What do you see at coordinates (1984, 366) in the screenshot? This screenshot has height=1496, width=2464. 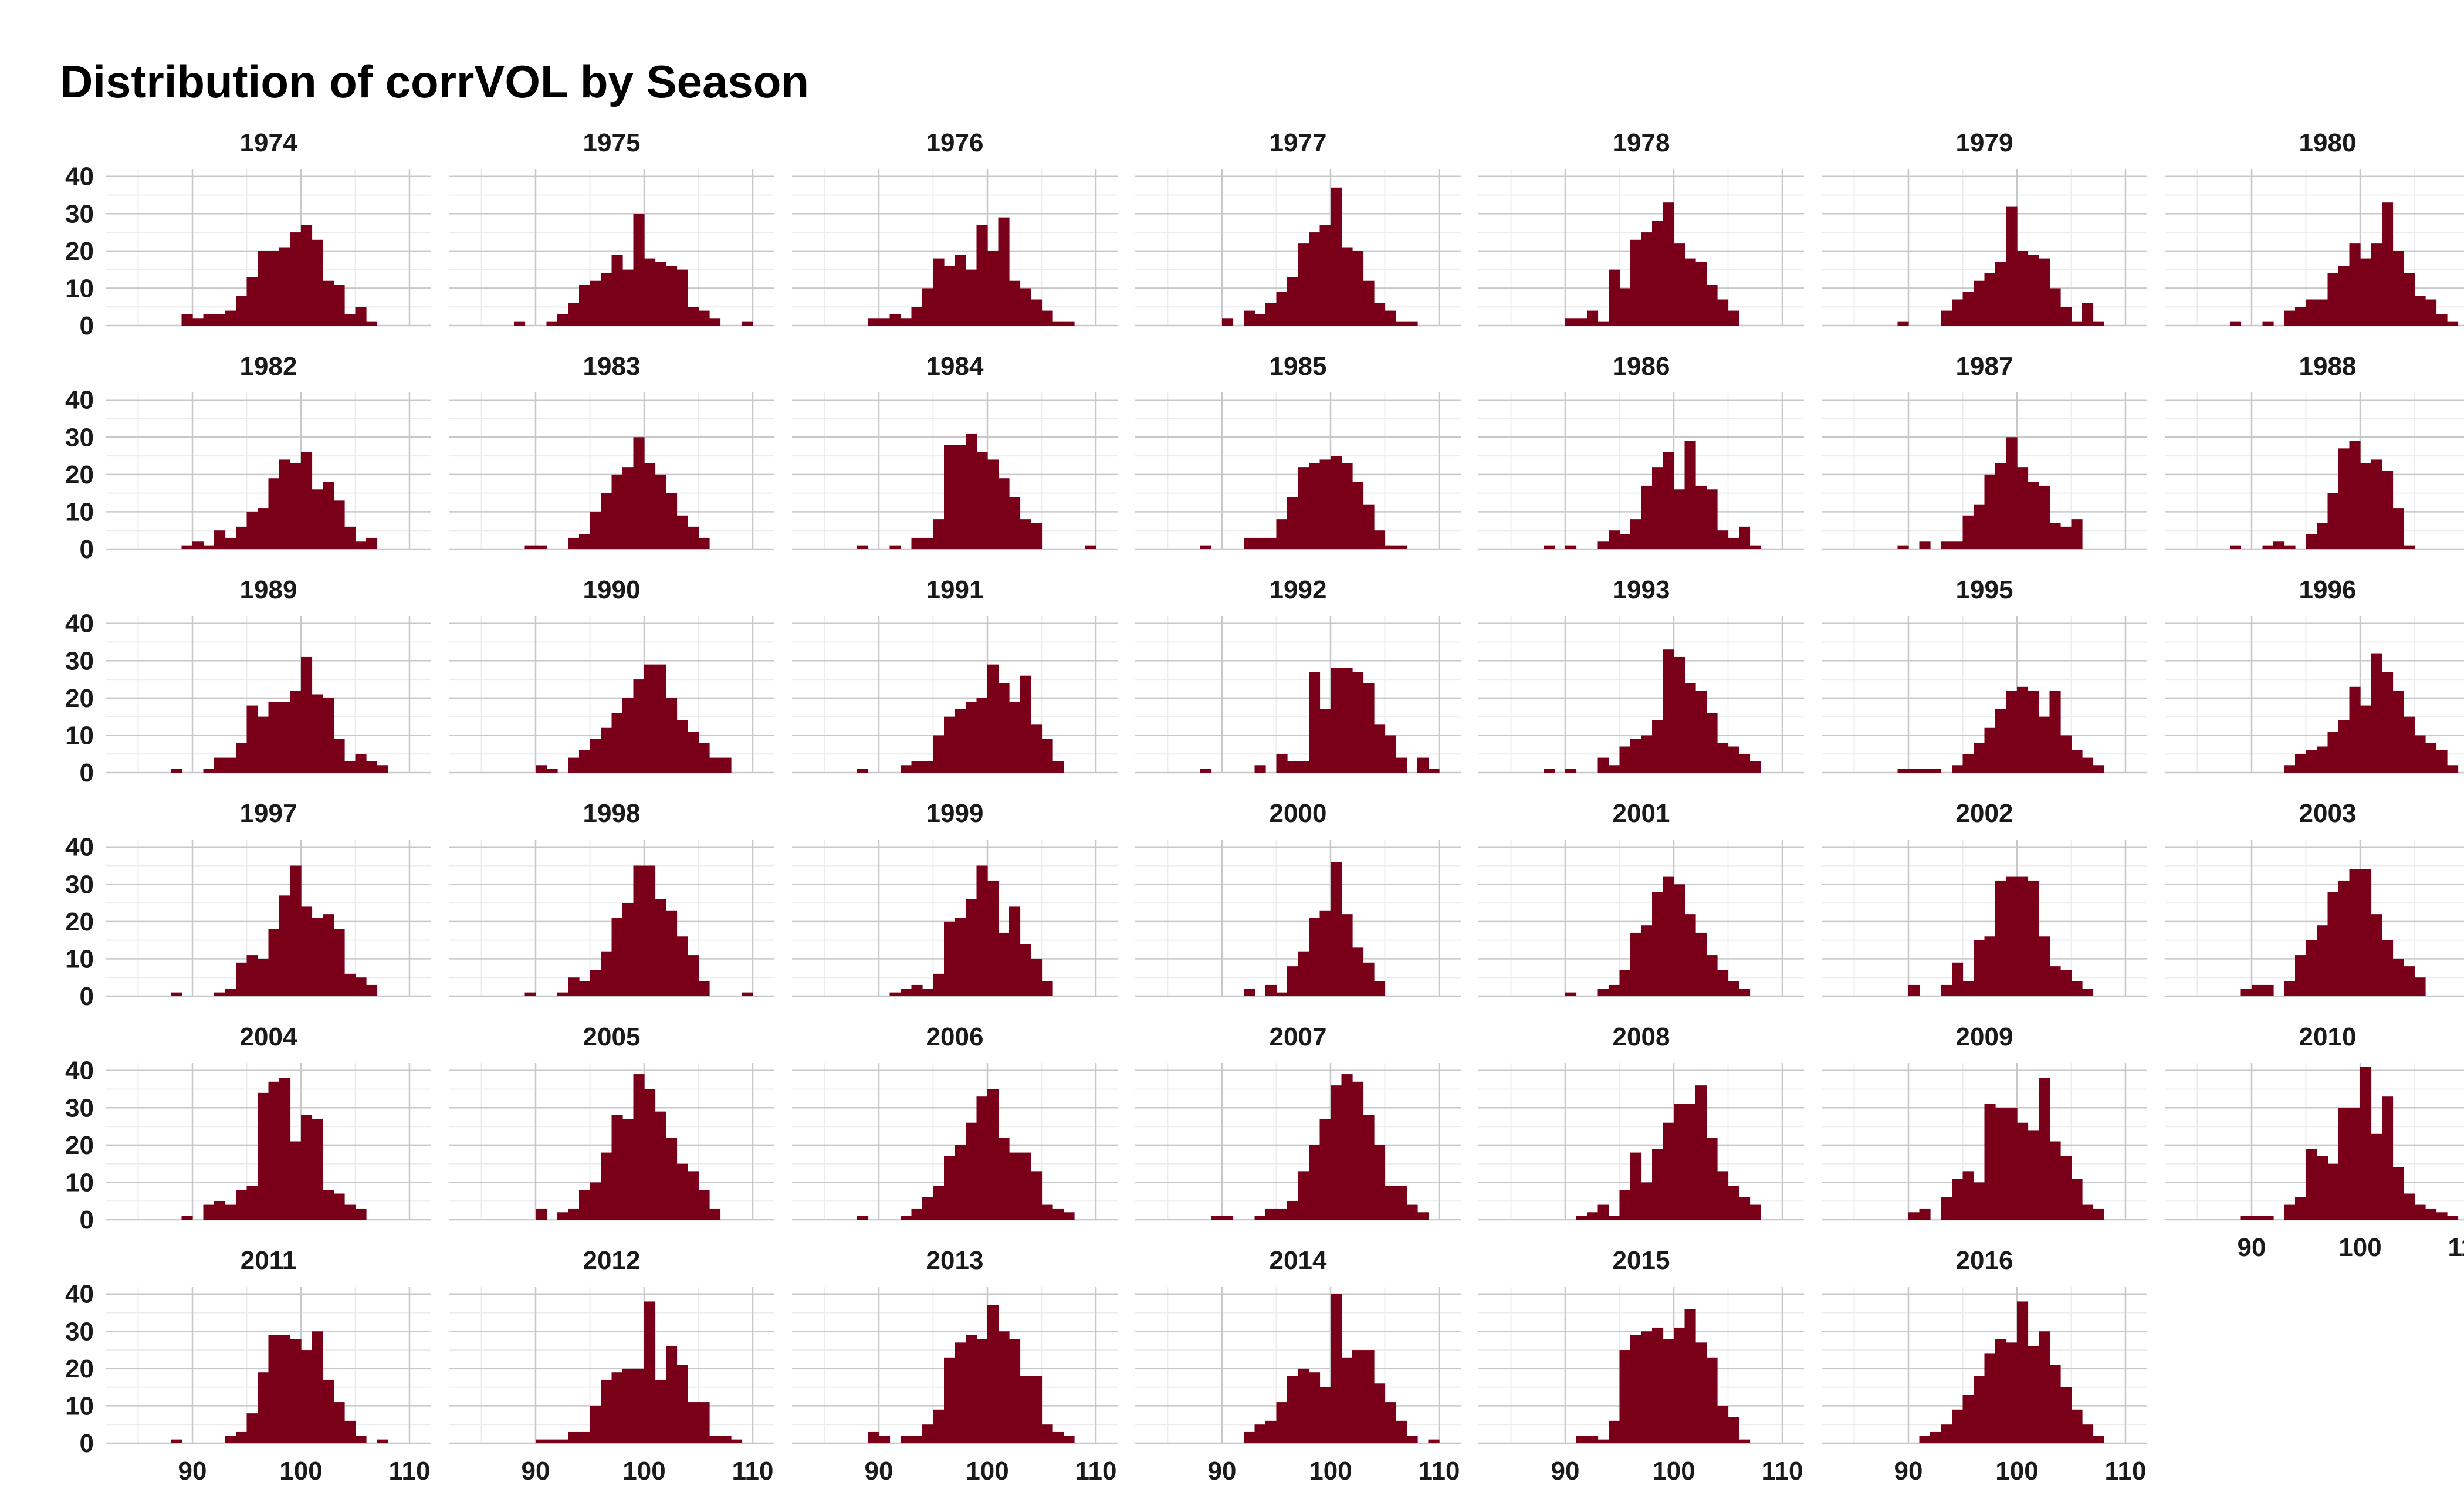 I see `panel-strip-label: 1987` at bounding box center [1984, 366].